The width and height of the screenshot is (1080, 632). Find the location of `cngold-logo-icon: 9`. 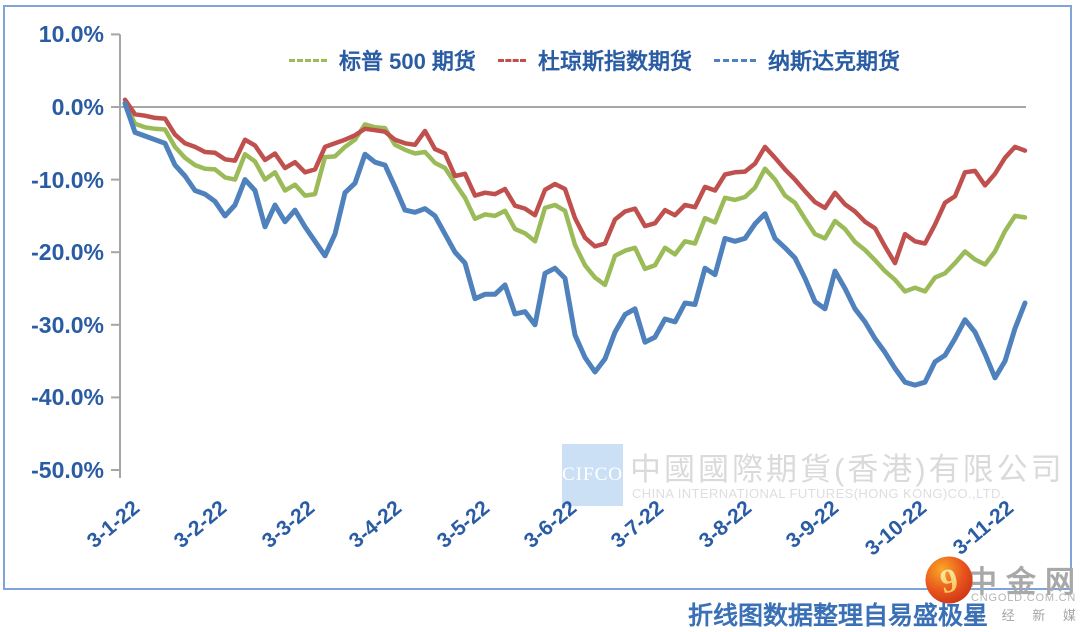

cngold-logo-icon: 9 is located at coordinates (949, 580).